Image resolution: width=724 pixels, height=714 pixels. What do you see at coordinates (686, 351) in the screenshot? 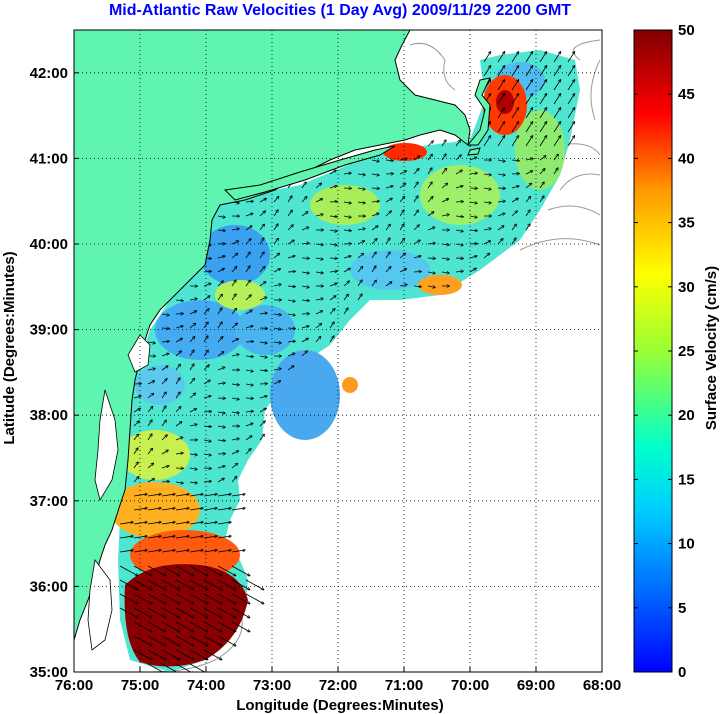
I see `colorbar-tick-label: 25` at bounding box center [686, 351].